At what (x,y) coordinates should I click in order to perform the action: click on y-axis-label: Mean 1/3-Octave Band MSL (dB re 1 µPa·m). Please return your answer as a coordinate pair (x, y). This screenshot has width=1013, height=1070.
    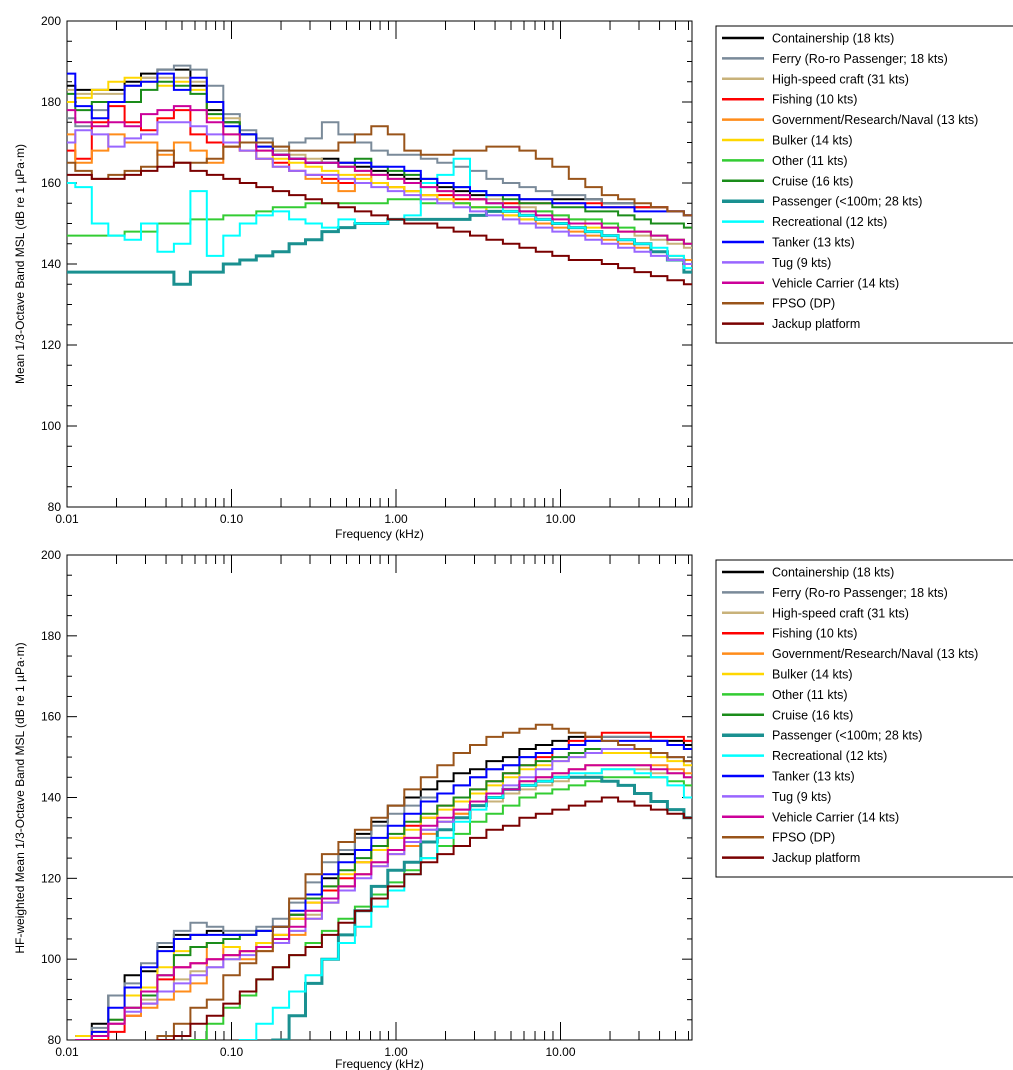
    Looking at the image, I should click on (20, 264).